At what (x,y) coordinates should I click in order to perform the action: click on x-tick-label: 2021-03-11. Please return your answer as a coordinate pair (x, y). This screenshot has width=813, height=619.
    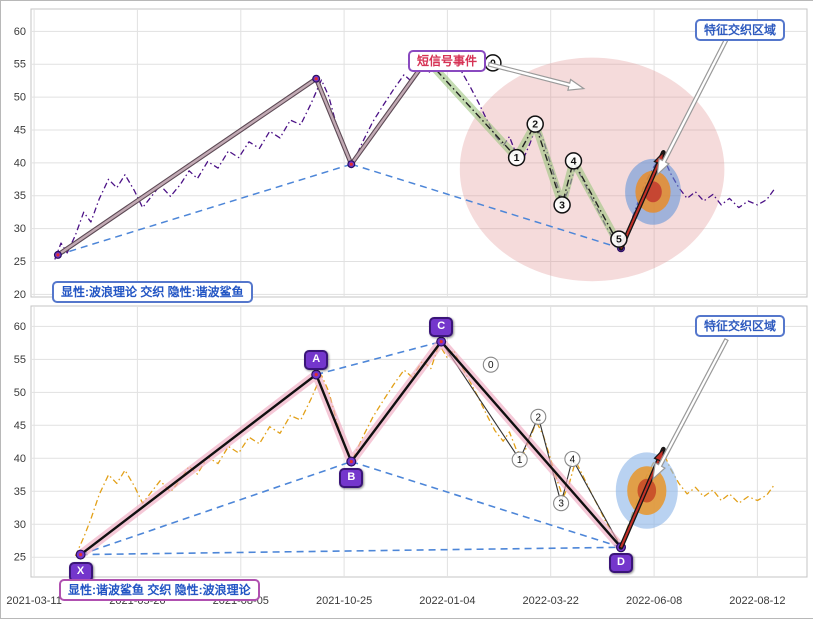
    Looking at the image, I should click on (33, 601).